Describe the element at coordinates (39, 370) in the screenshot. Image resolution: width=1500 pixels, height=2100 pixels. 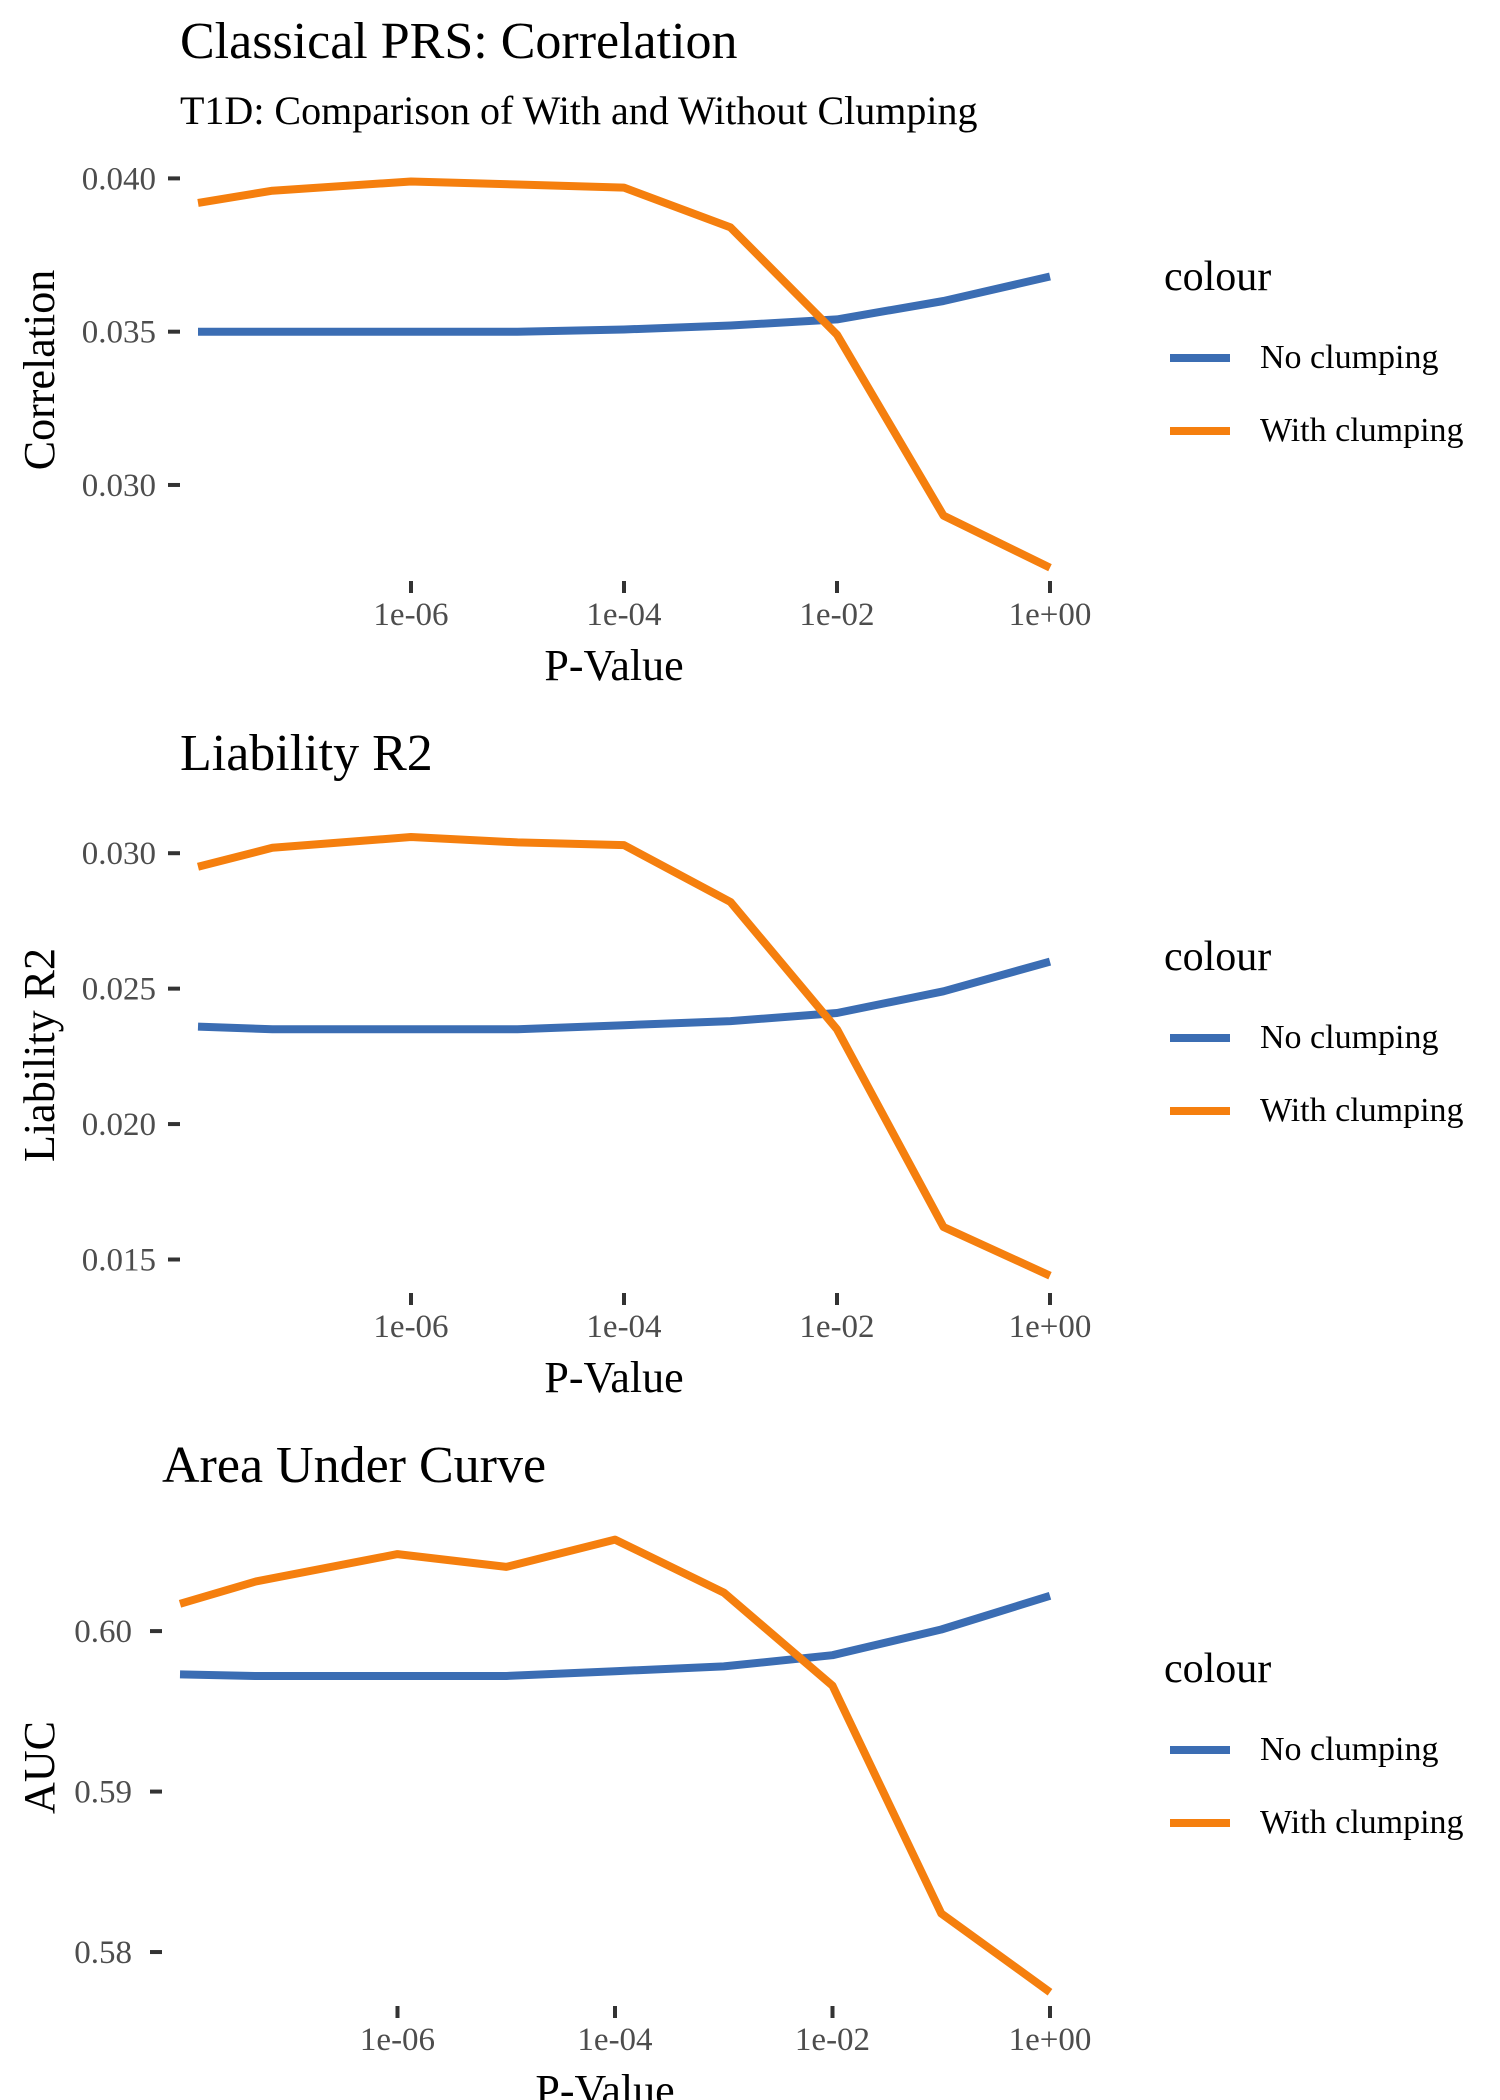
I see `y-axis-title: Correlation` at that location.